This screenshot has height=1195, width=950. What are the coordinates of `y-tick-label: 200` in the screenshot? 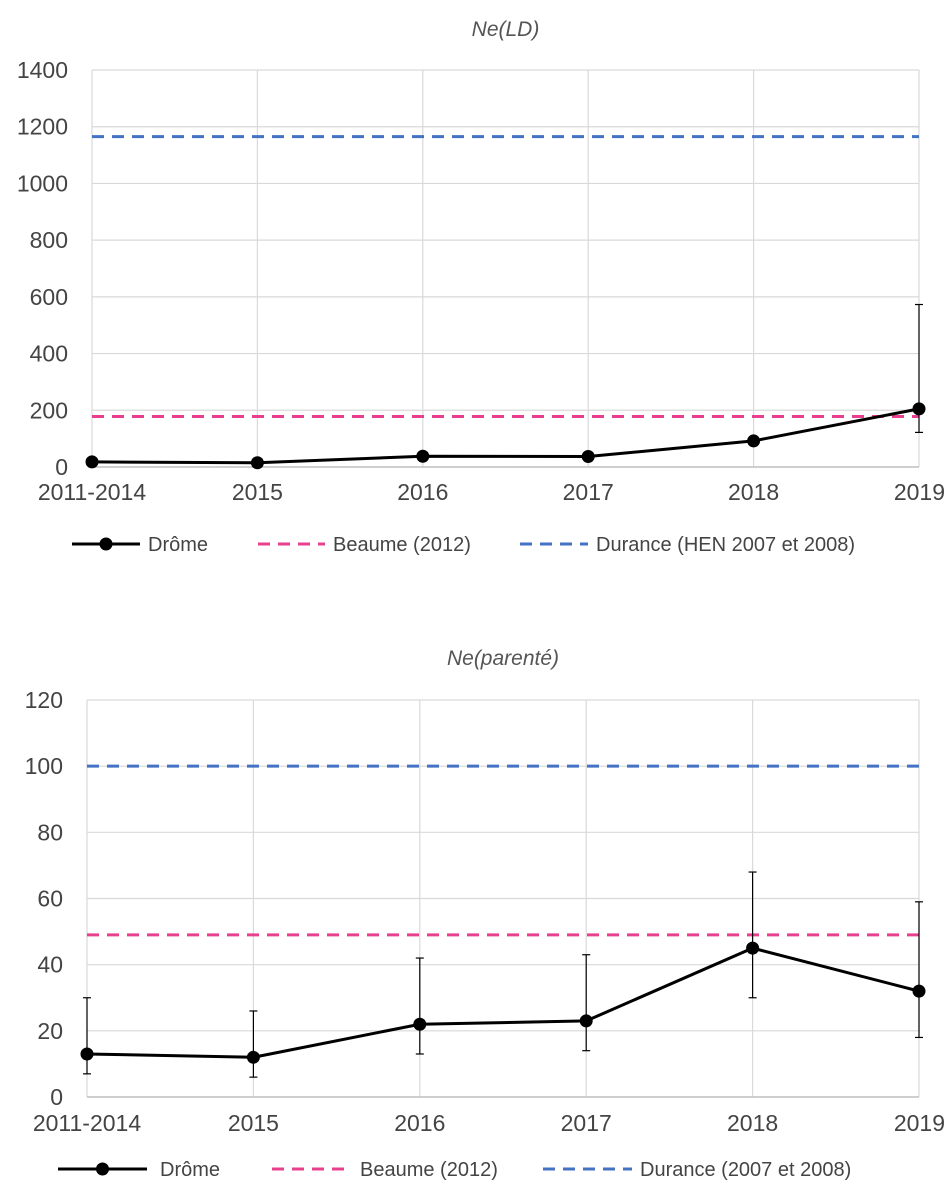 It's located at (49, 410).